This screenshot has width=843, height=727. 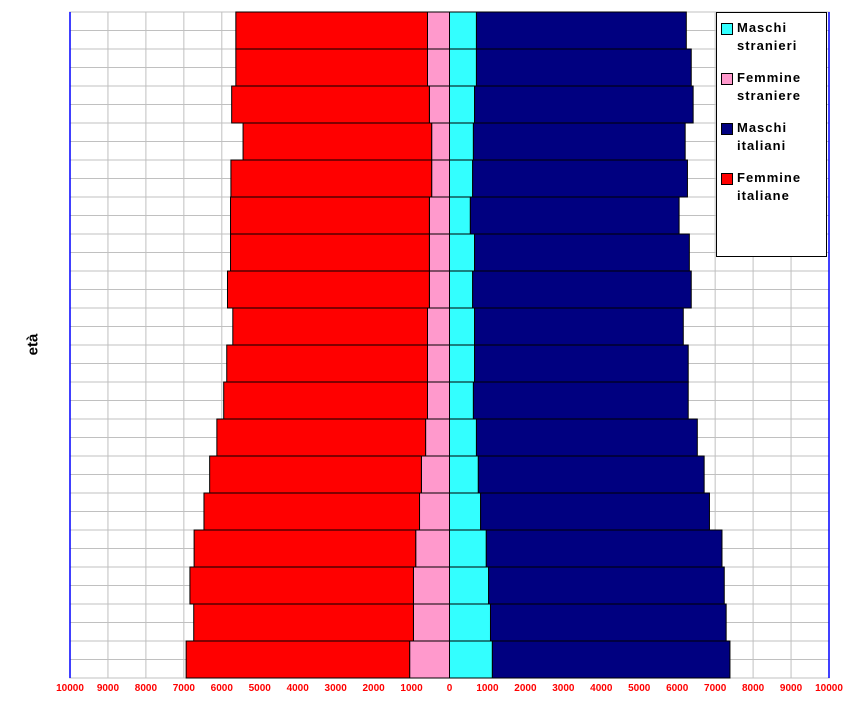 What do you see at coordinates (762, 136) in the screenshot?
I see `legend-label: Maschi italiani` at bounding box center [762, 136].